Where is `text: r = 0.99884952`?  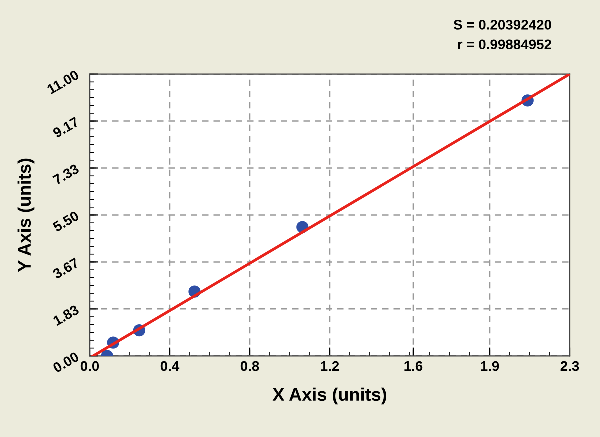 text: r = 0.99884952 is located at coordinates (505, 45).